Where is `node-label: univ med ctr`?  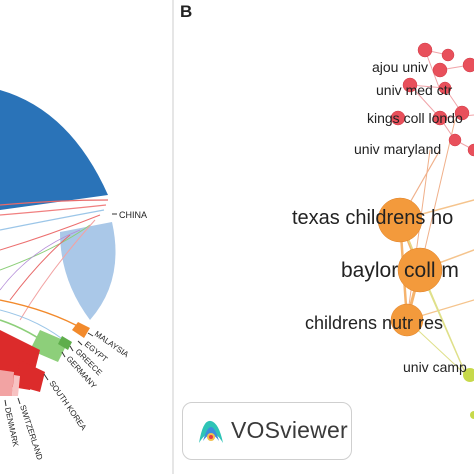 node-label: univ med ctr is located at coordinates (414, 90).